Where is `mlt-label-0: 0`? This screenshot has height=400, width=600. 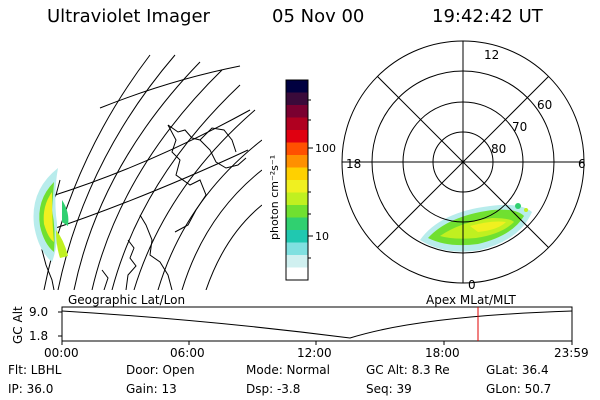
mlt-label-0: 0 is located at coordinates (472, 285).